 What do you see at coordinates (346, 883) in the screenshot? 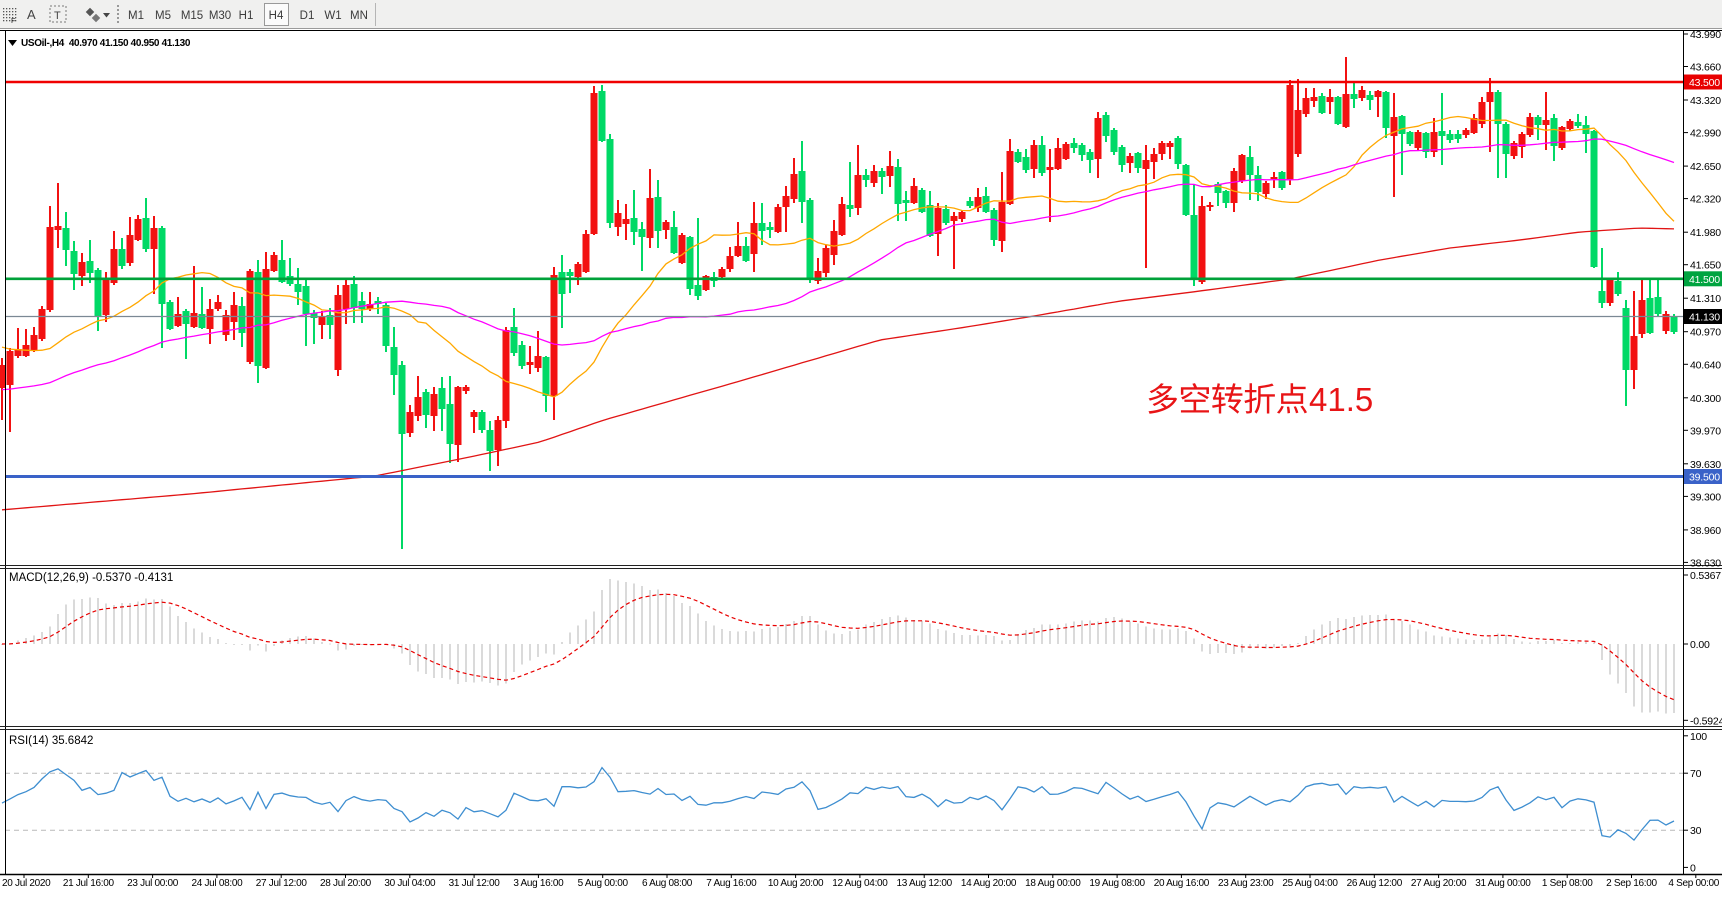
I see `svg-text: 28 Jul 20:00` at bounding box center [346, 883].